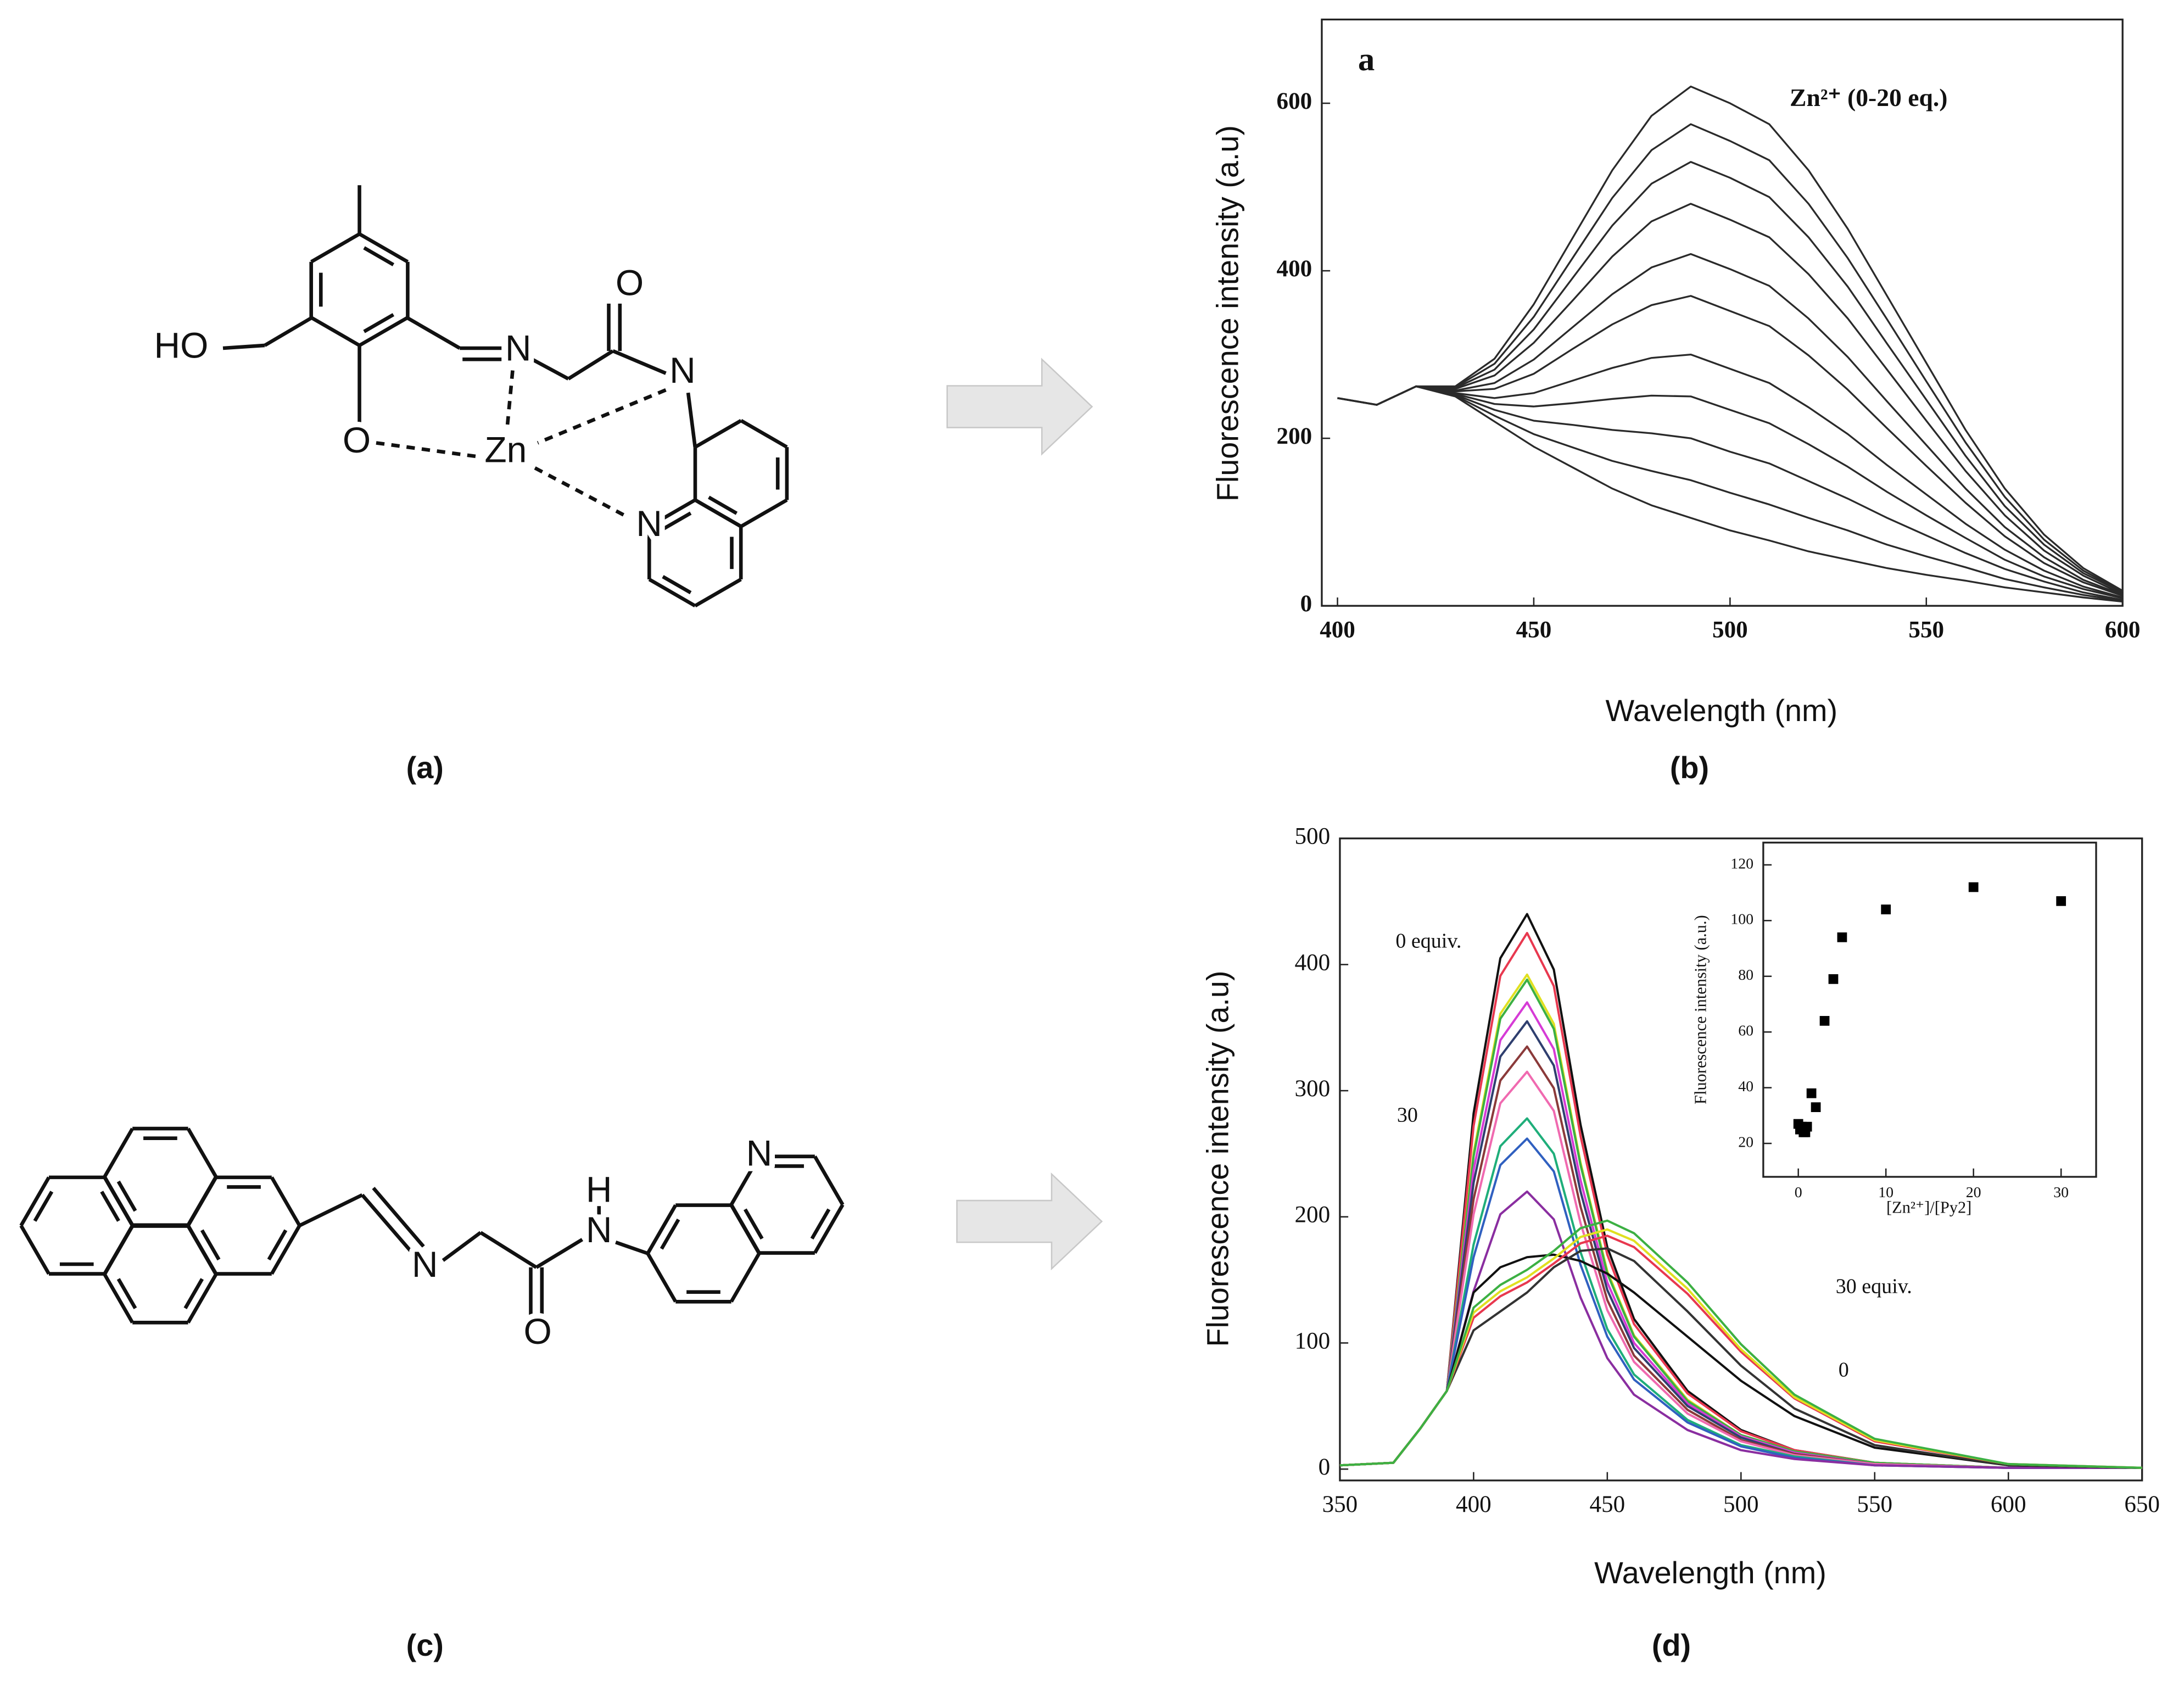 The height and width of the screenshot is (1681, 2184). Describe the element at coordinates (1672, 1645) in the screenshot. I see `panel-label: (d)` at that location.